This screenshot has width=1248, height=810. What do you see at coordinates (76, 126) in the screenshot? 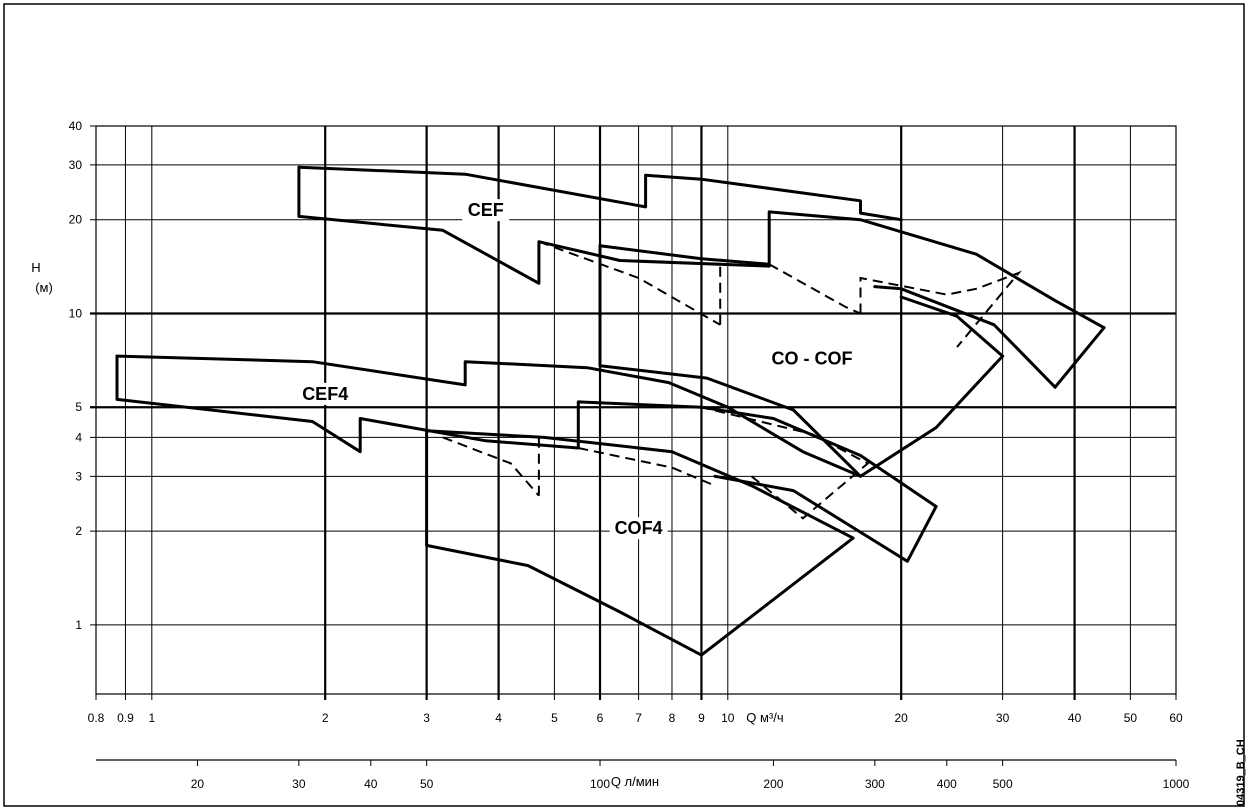
I see `y-tick-label: 40` at bounding box center [76, 126].